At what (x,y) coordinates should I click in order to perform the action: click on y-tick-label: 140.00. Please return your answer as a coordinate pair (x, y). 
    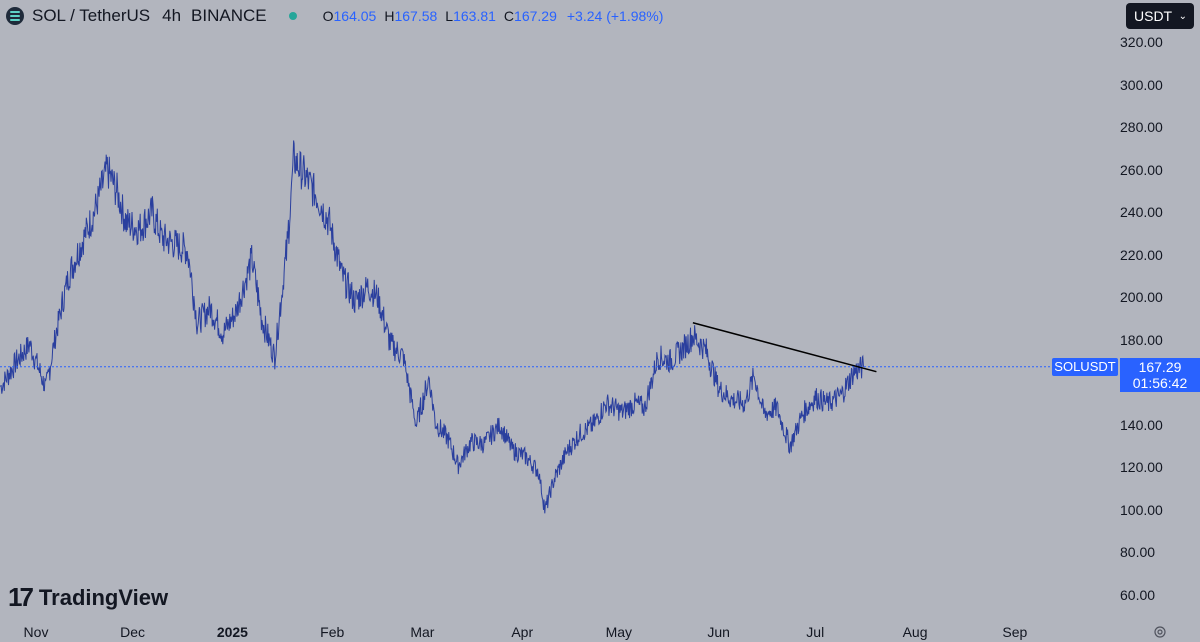
    Looking at the image, I should click on (1141, 424).